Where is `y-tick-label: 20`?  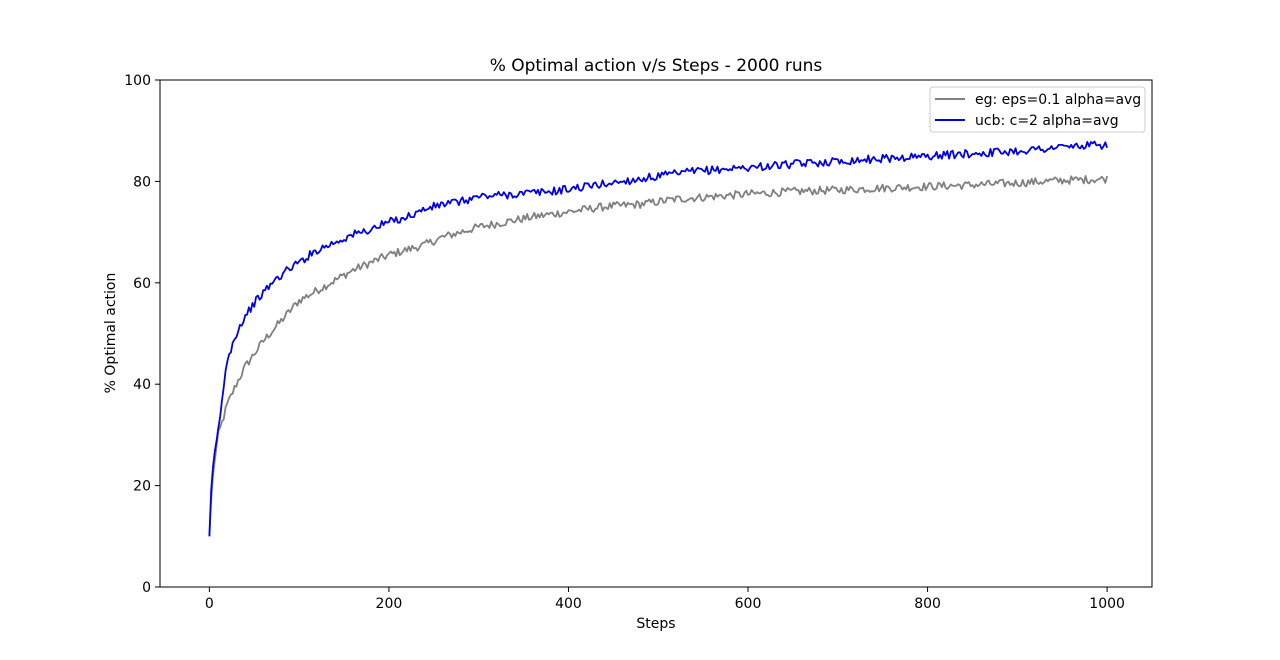
y-tick-label: 20 is located at coordinates (142, 487).